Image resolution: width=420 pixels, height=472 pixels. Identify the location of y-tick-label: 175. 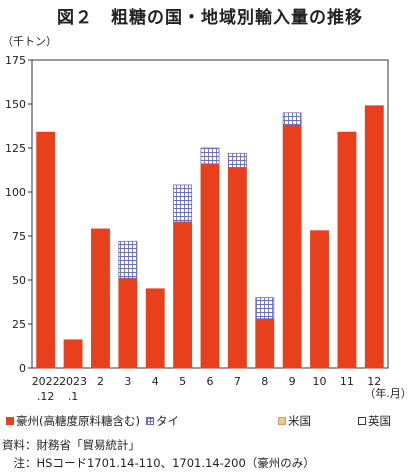
(15, 60).